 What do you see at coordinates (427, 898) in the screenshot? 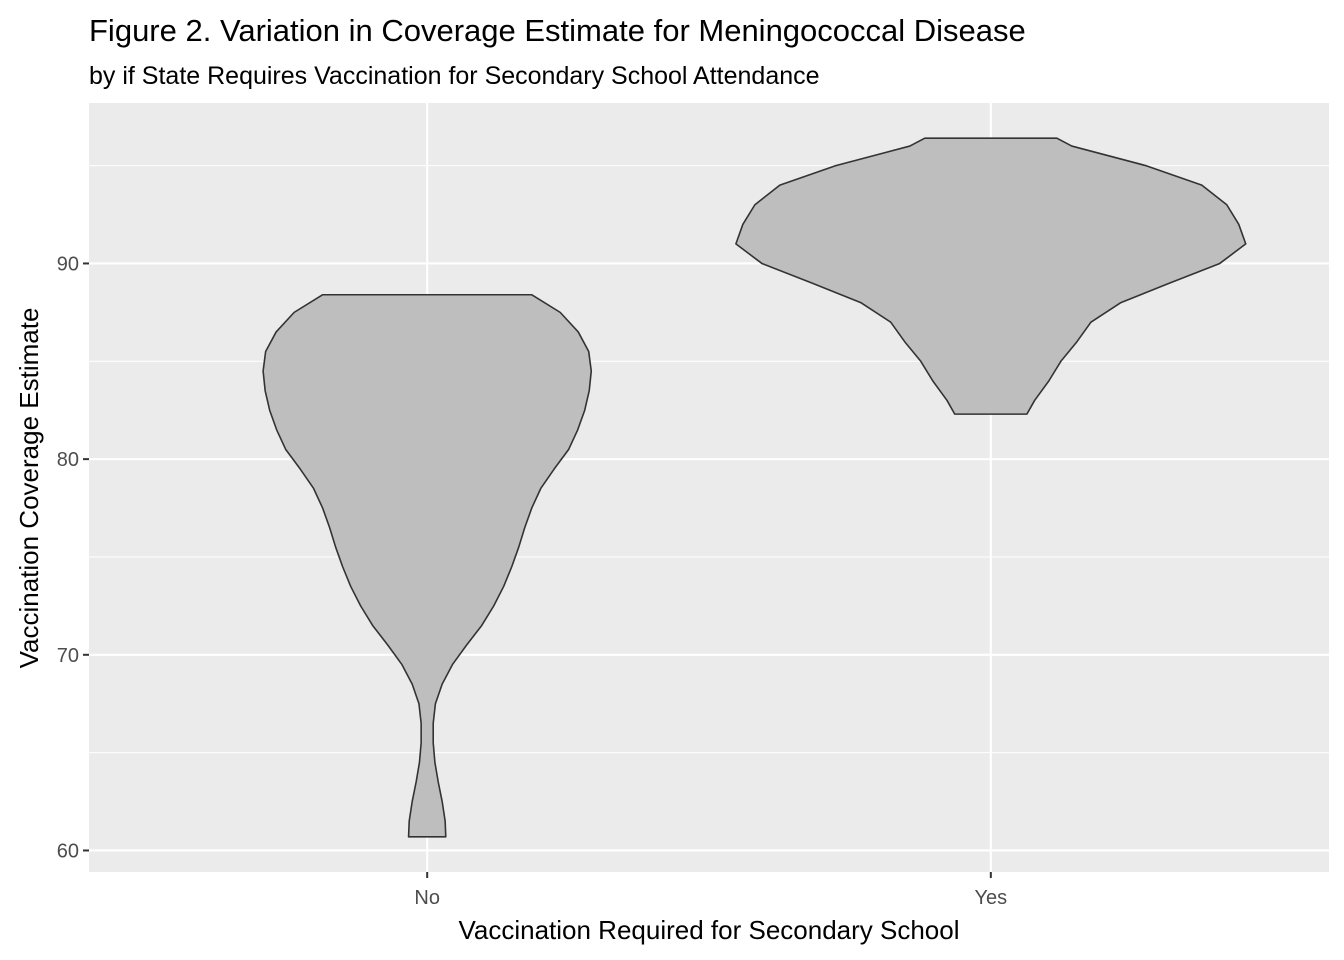
I see `x-tick-label: No` at bounding box center [427, 898].